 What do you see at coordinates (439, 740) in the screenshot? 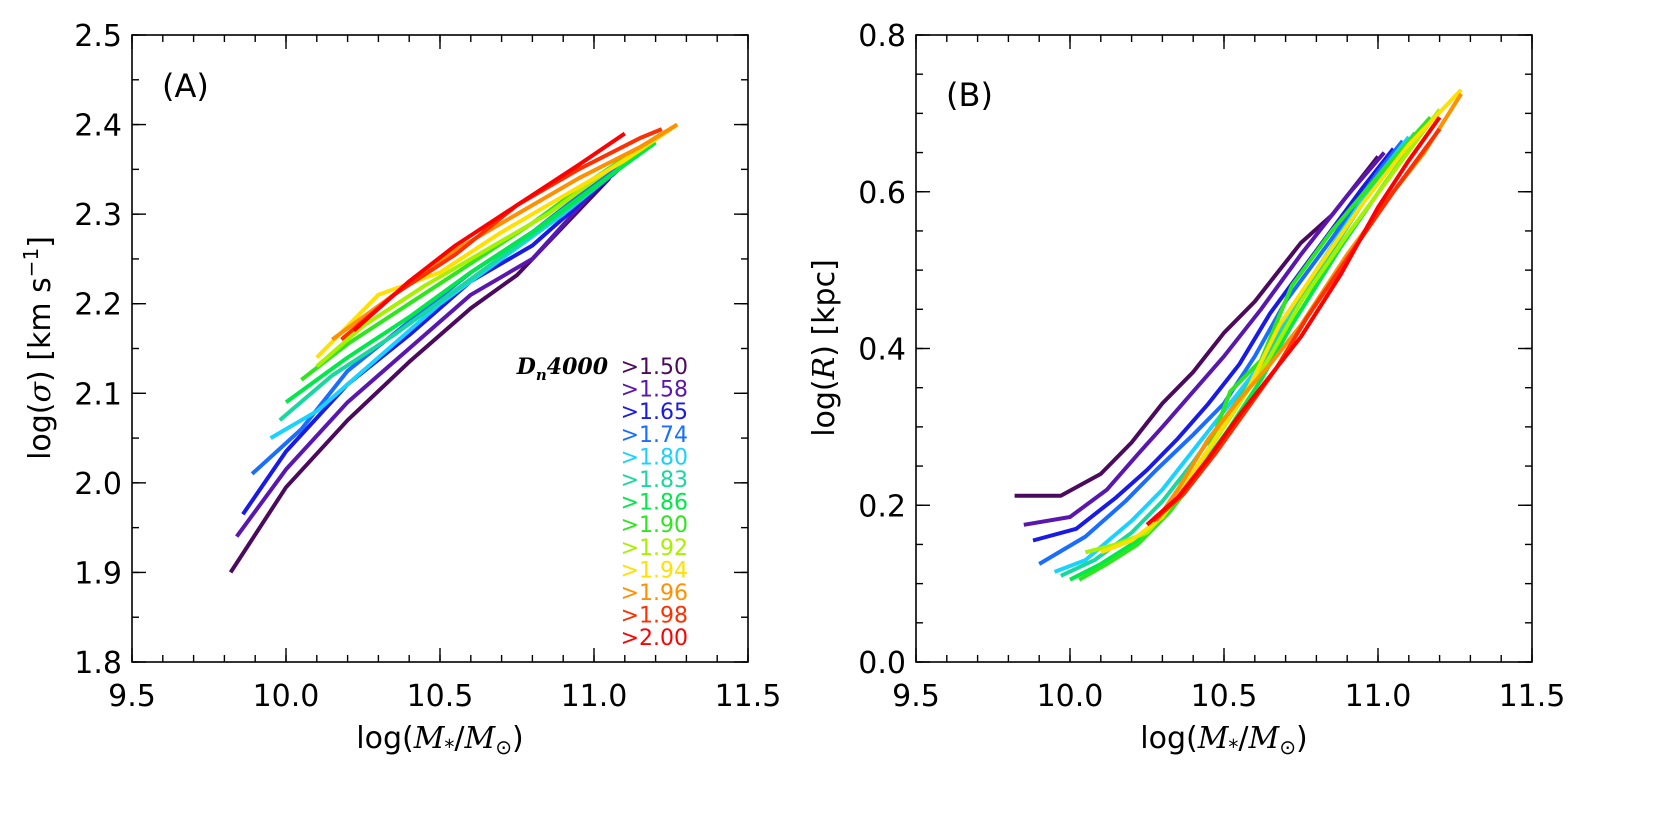
I see `panel-a-x-axis-title: log(M*/M⊙)` at bounding box center [439, 740].